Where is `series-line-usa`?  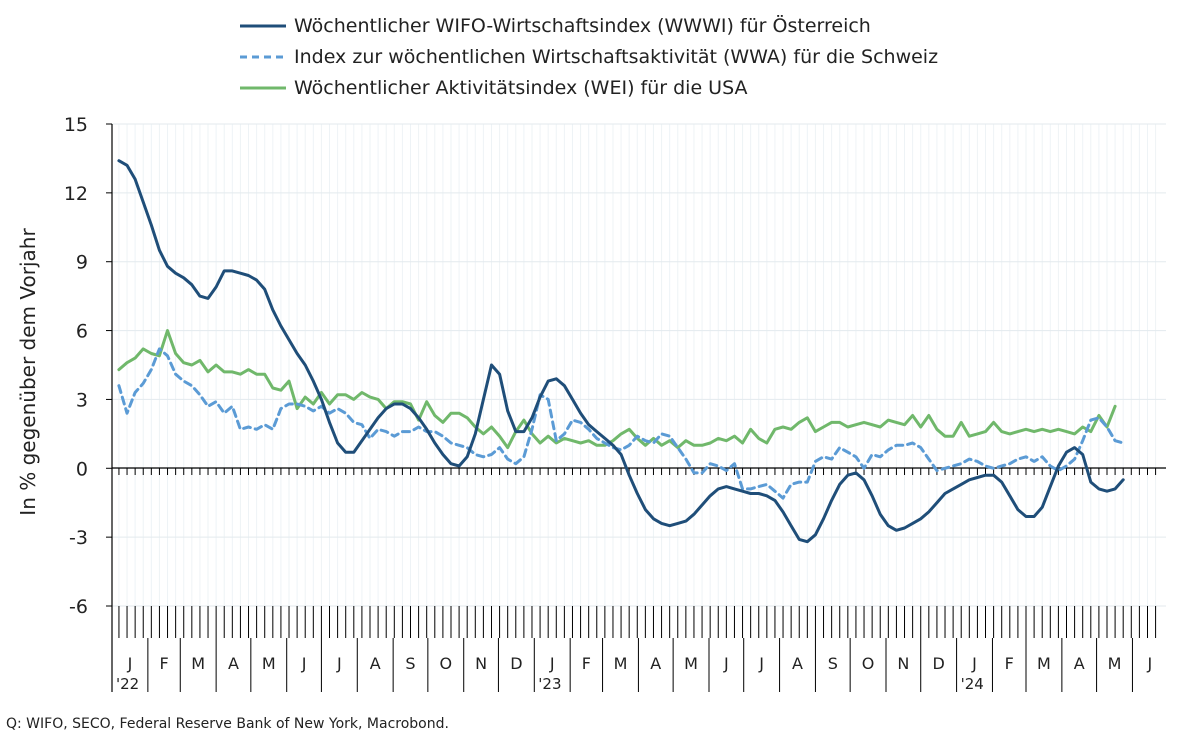
series-line-usa is located at coordinates (617, 389).